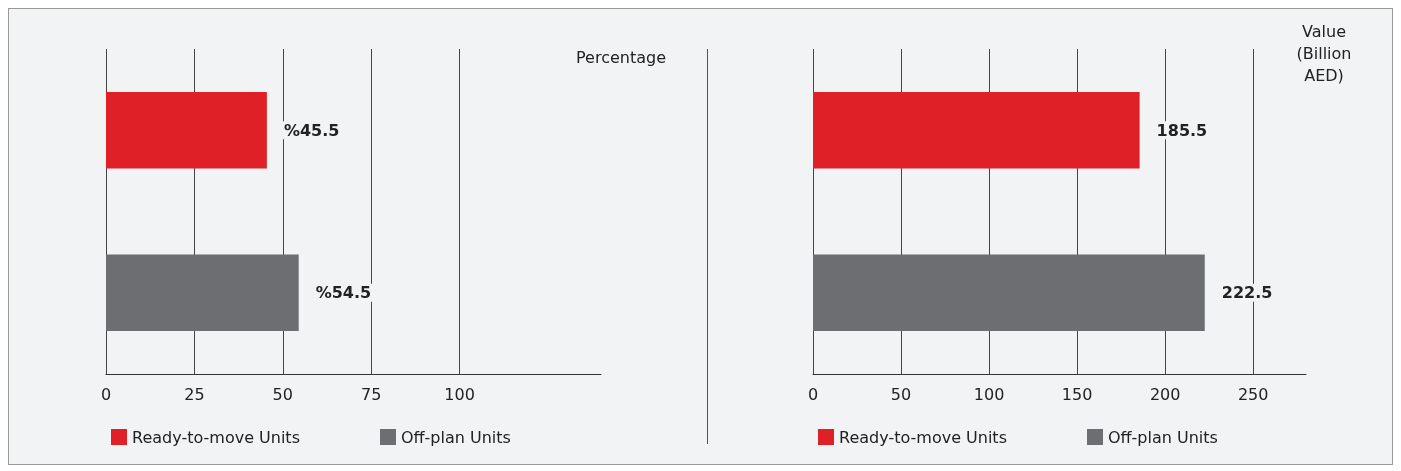  I want to click on x-tick-label: 250, so click(1253, 394).